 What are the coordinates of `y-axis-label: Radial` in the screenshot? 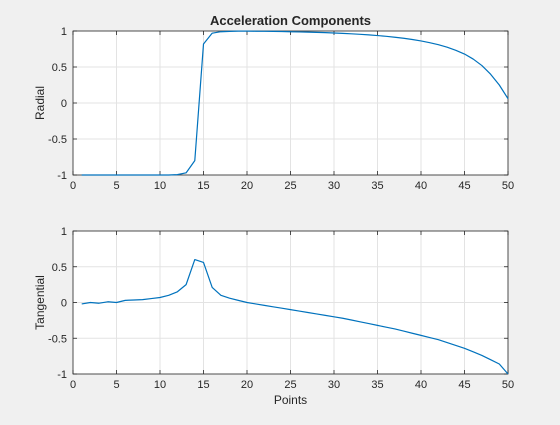 It's located at (40, 103).